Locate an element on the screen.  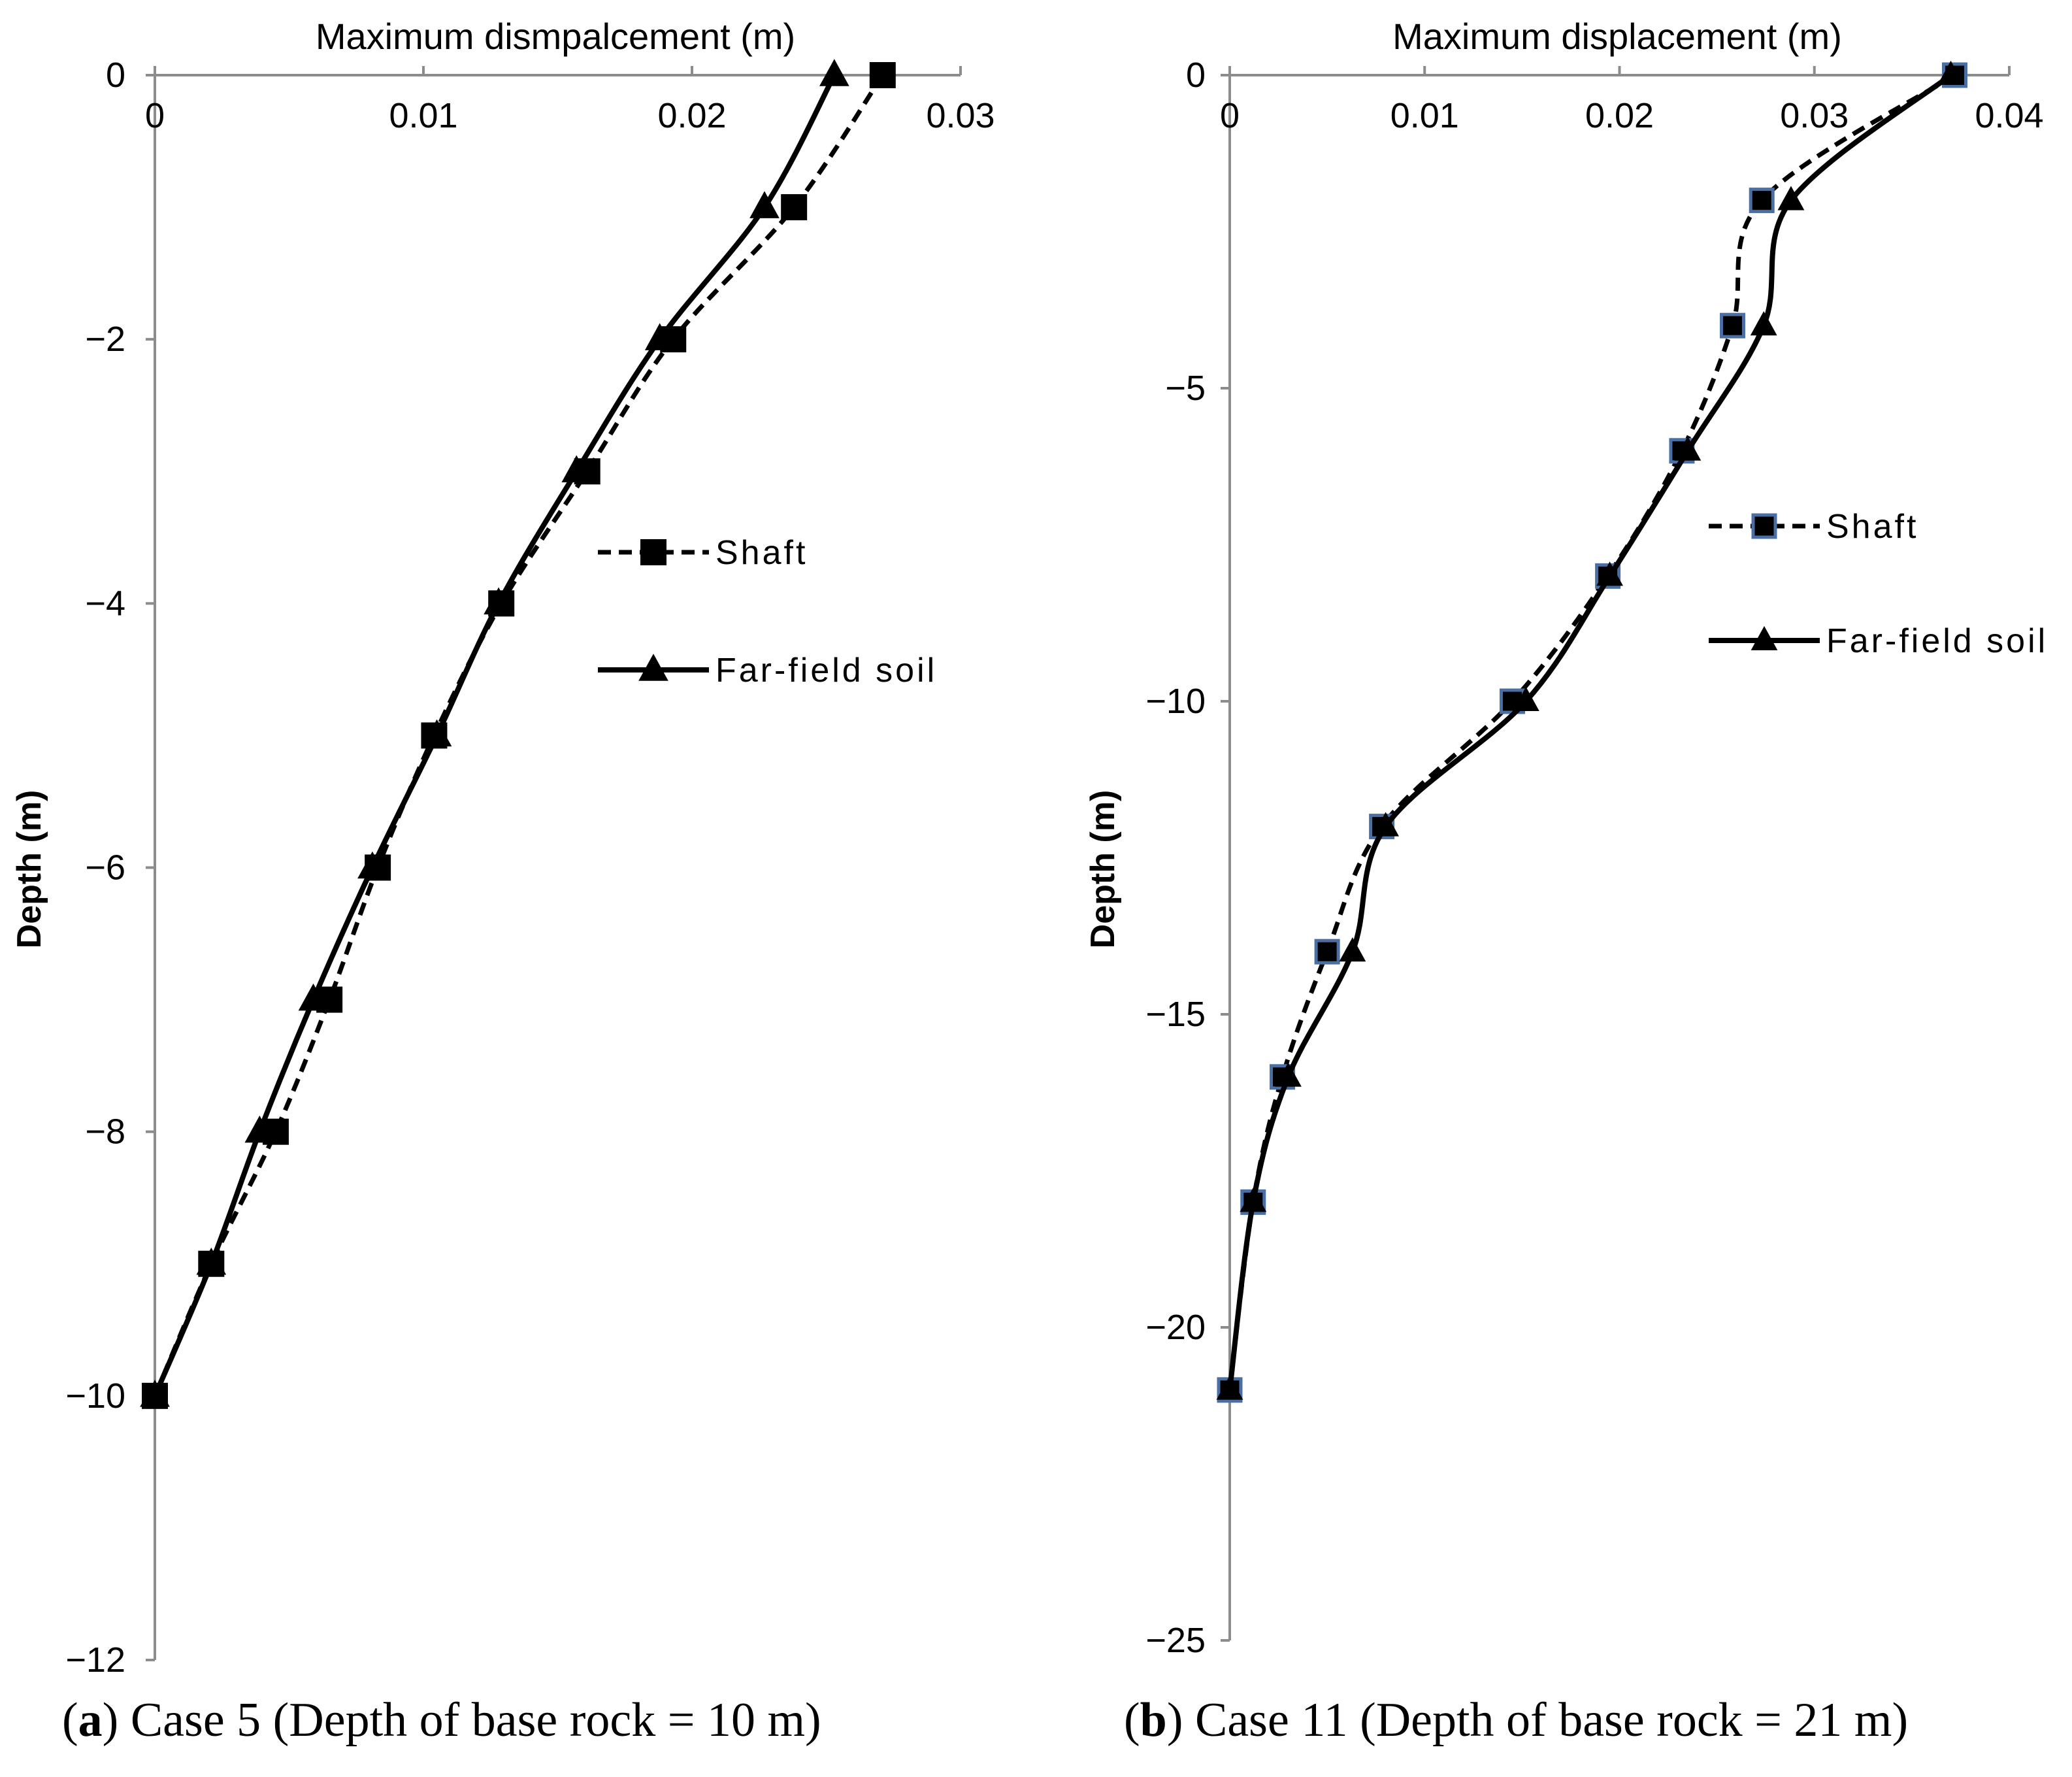
caption-a: (a) Case 5 (Depth of base rock = 10 m) is located at coordinates (442, 1720).